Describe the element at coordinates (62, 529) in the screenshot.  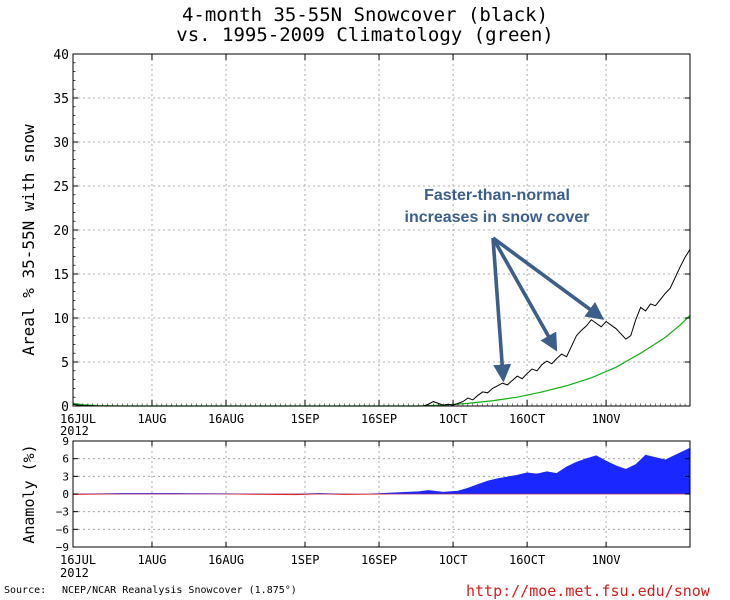
I see `y-tick-label: −6` at that location.